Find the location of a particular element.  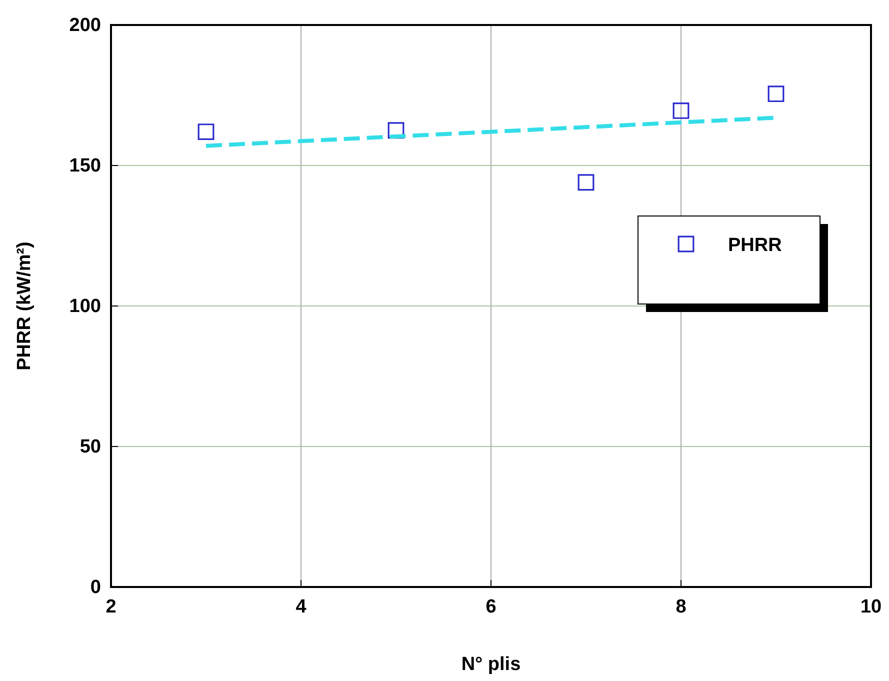

x-tick-label: 2 is located at coordinates (111, 607).